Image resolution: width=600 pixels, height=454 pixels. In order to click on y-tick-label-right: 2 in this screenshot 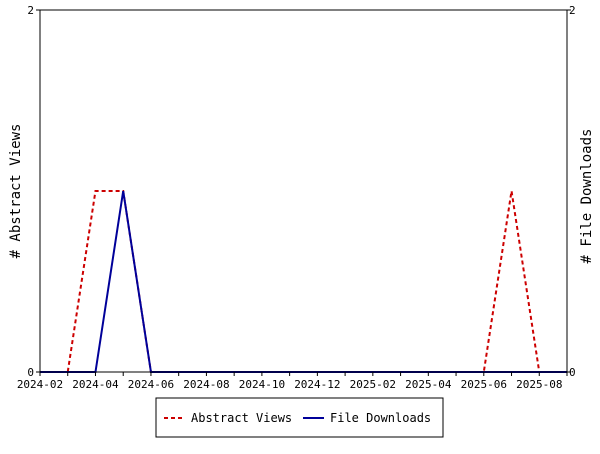, I will do `click(572, 10)`.